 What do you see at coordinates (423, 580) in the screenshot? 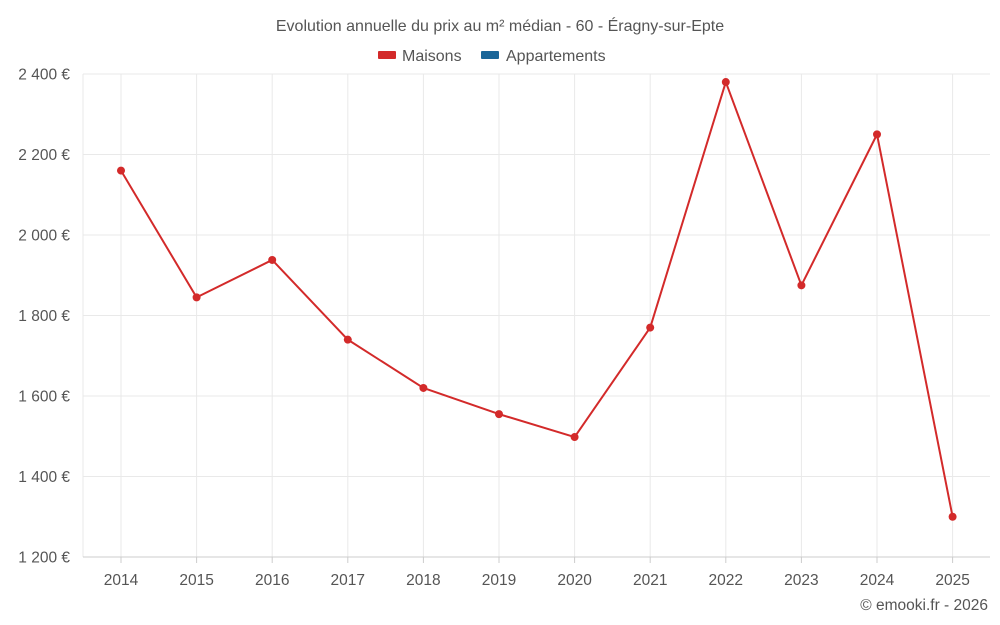
I see `x-tick-label: 2018` at bounding box center [423, 580].